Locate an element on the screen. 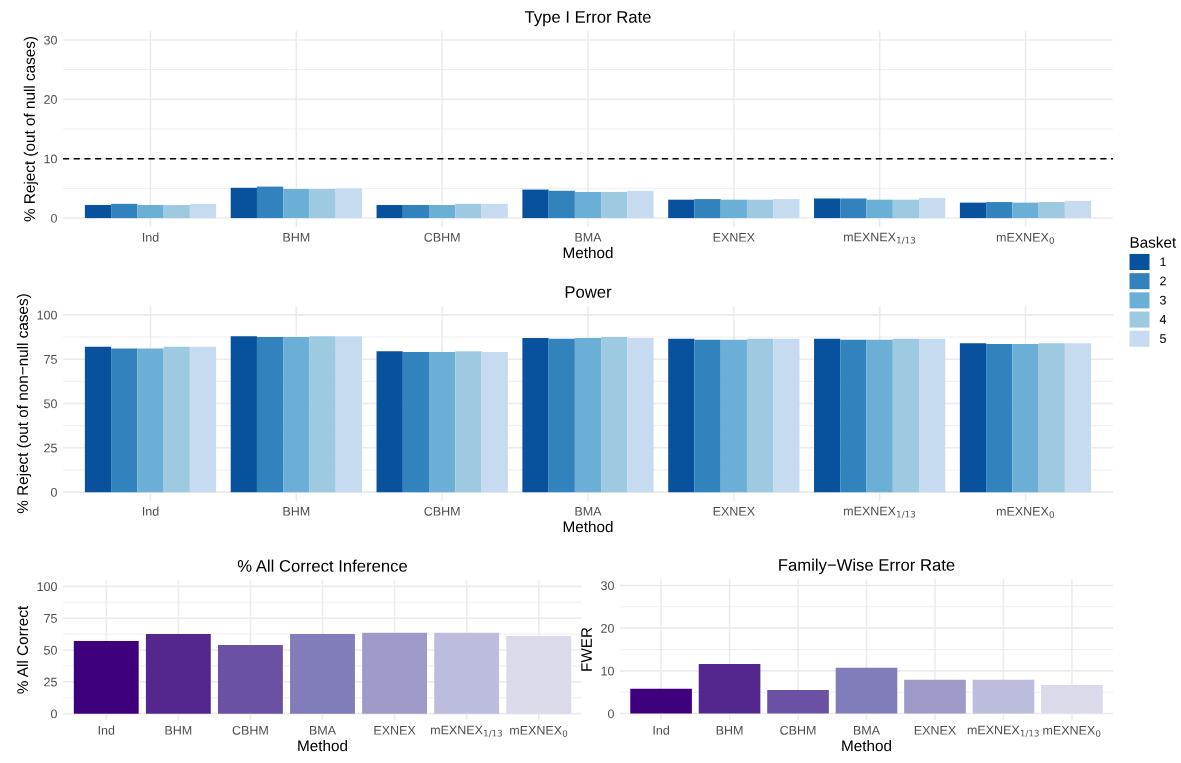 Image resolution: width=1181 pixels, height=763 pixels. legend-title: Basket is located at coordinates (1153, 242).